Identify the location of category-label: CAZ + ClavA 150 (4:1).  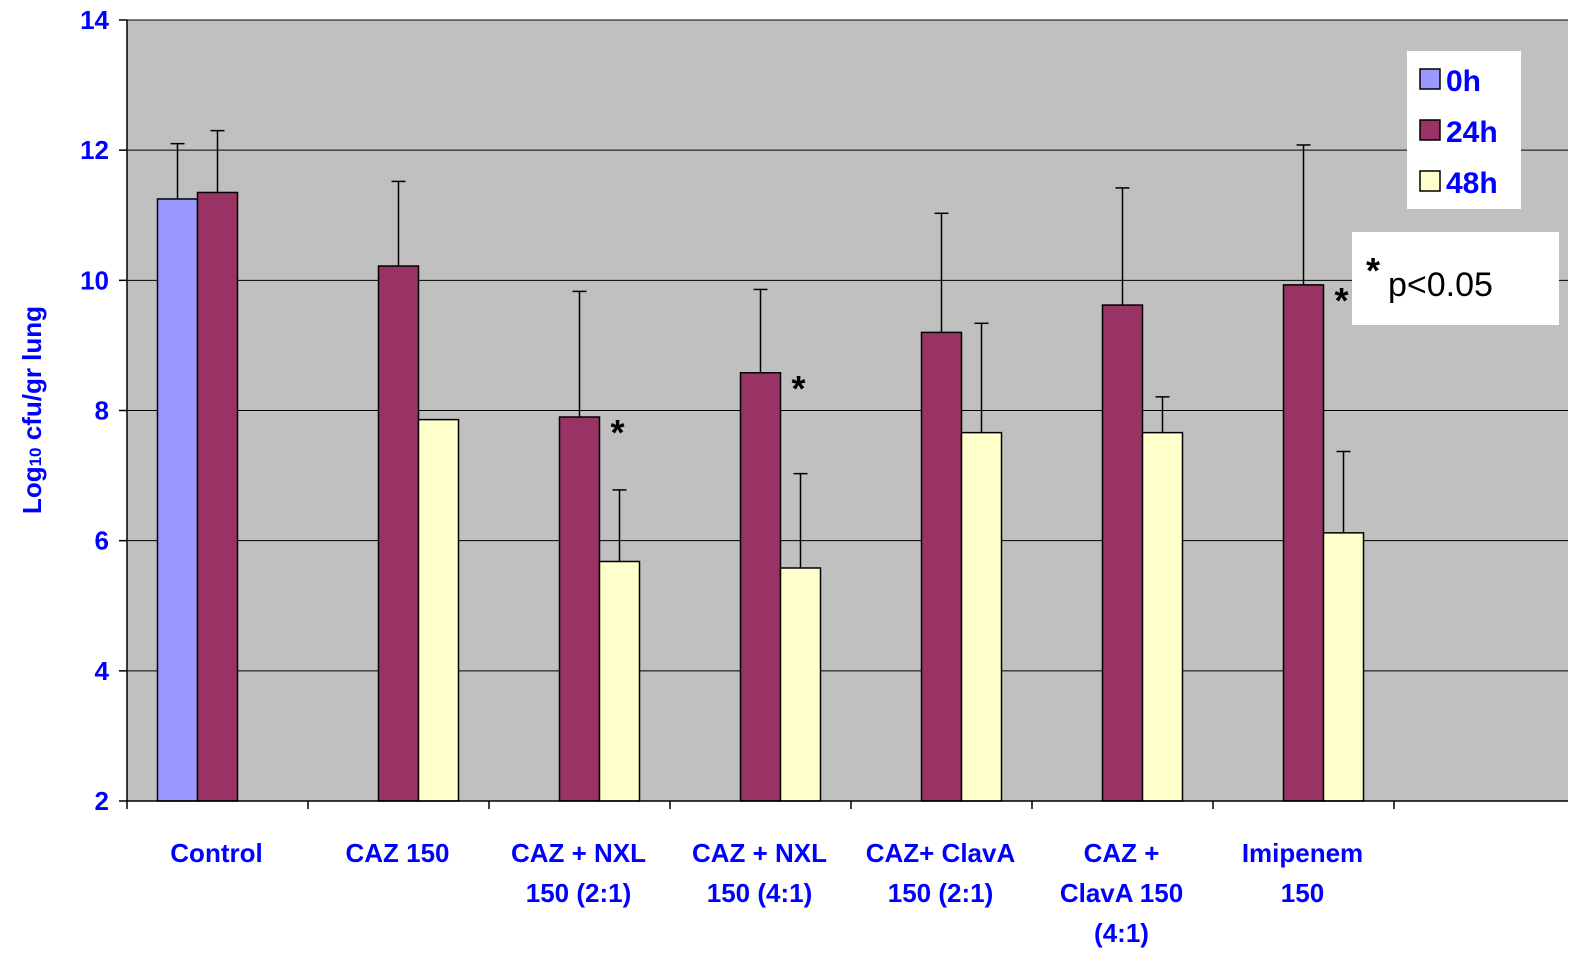
(1121, 893).